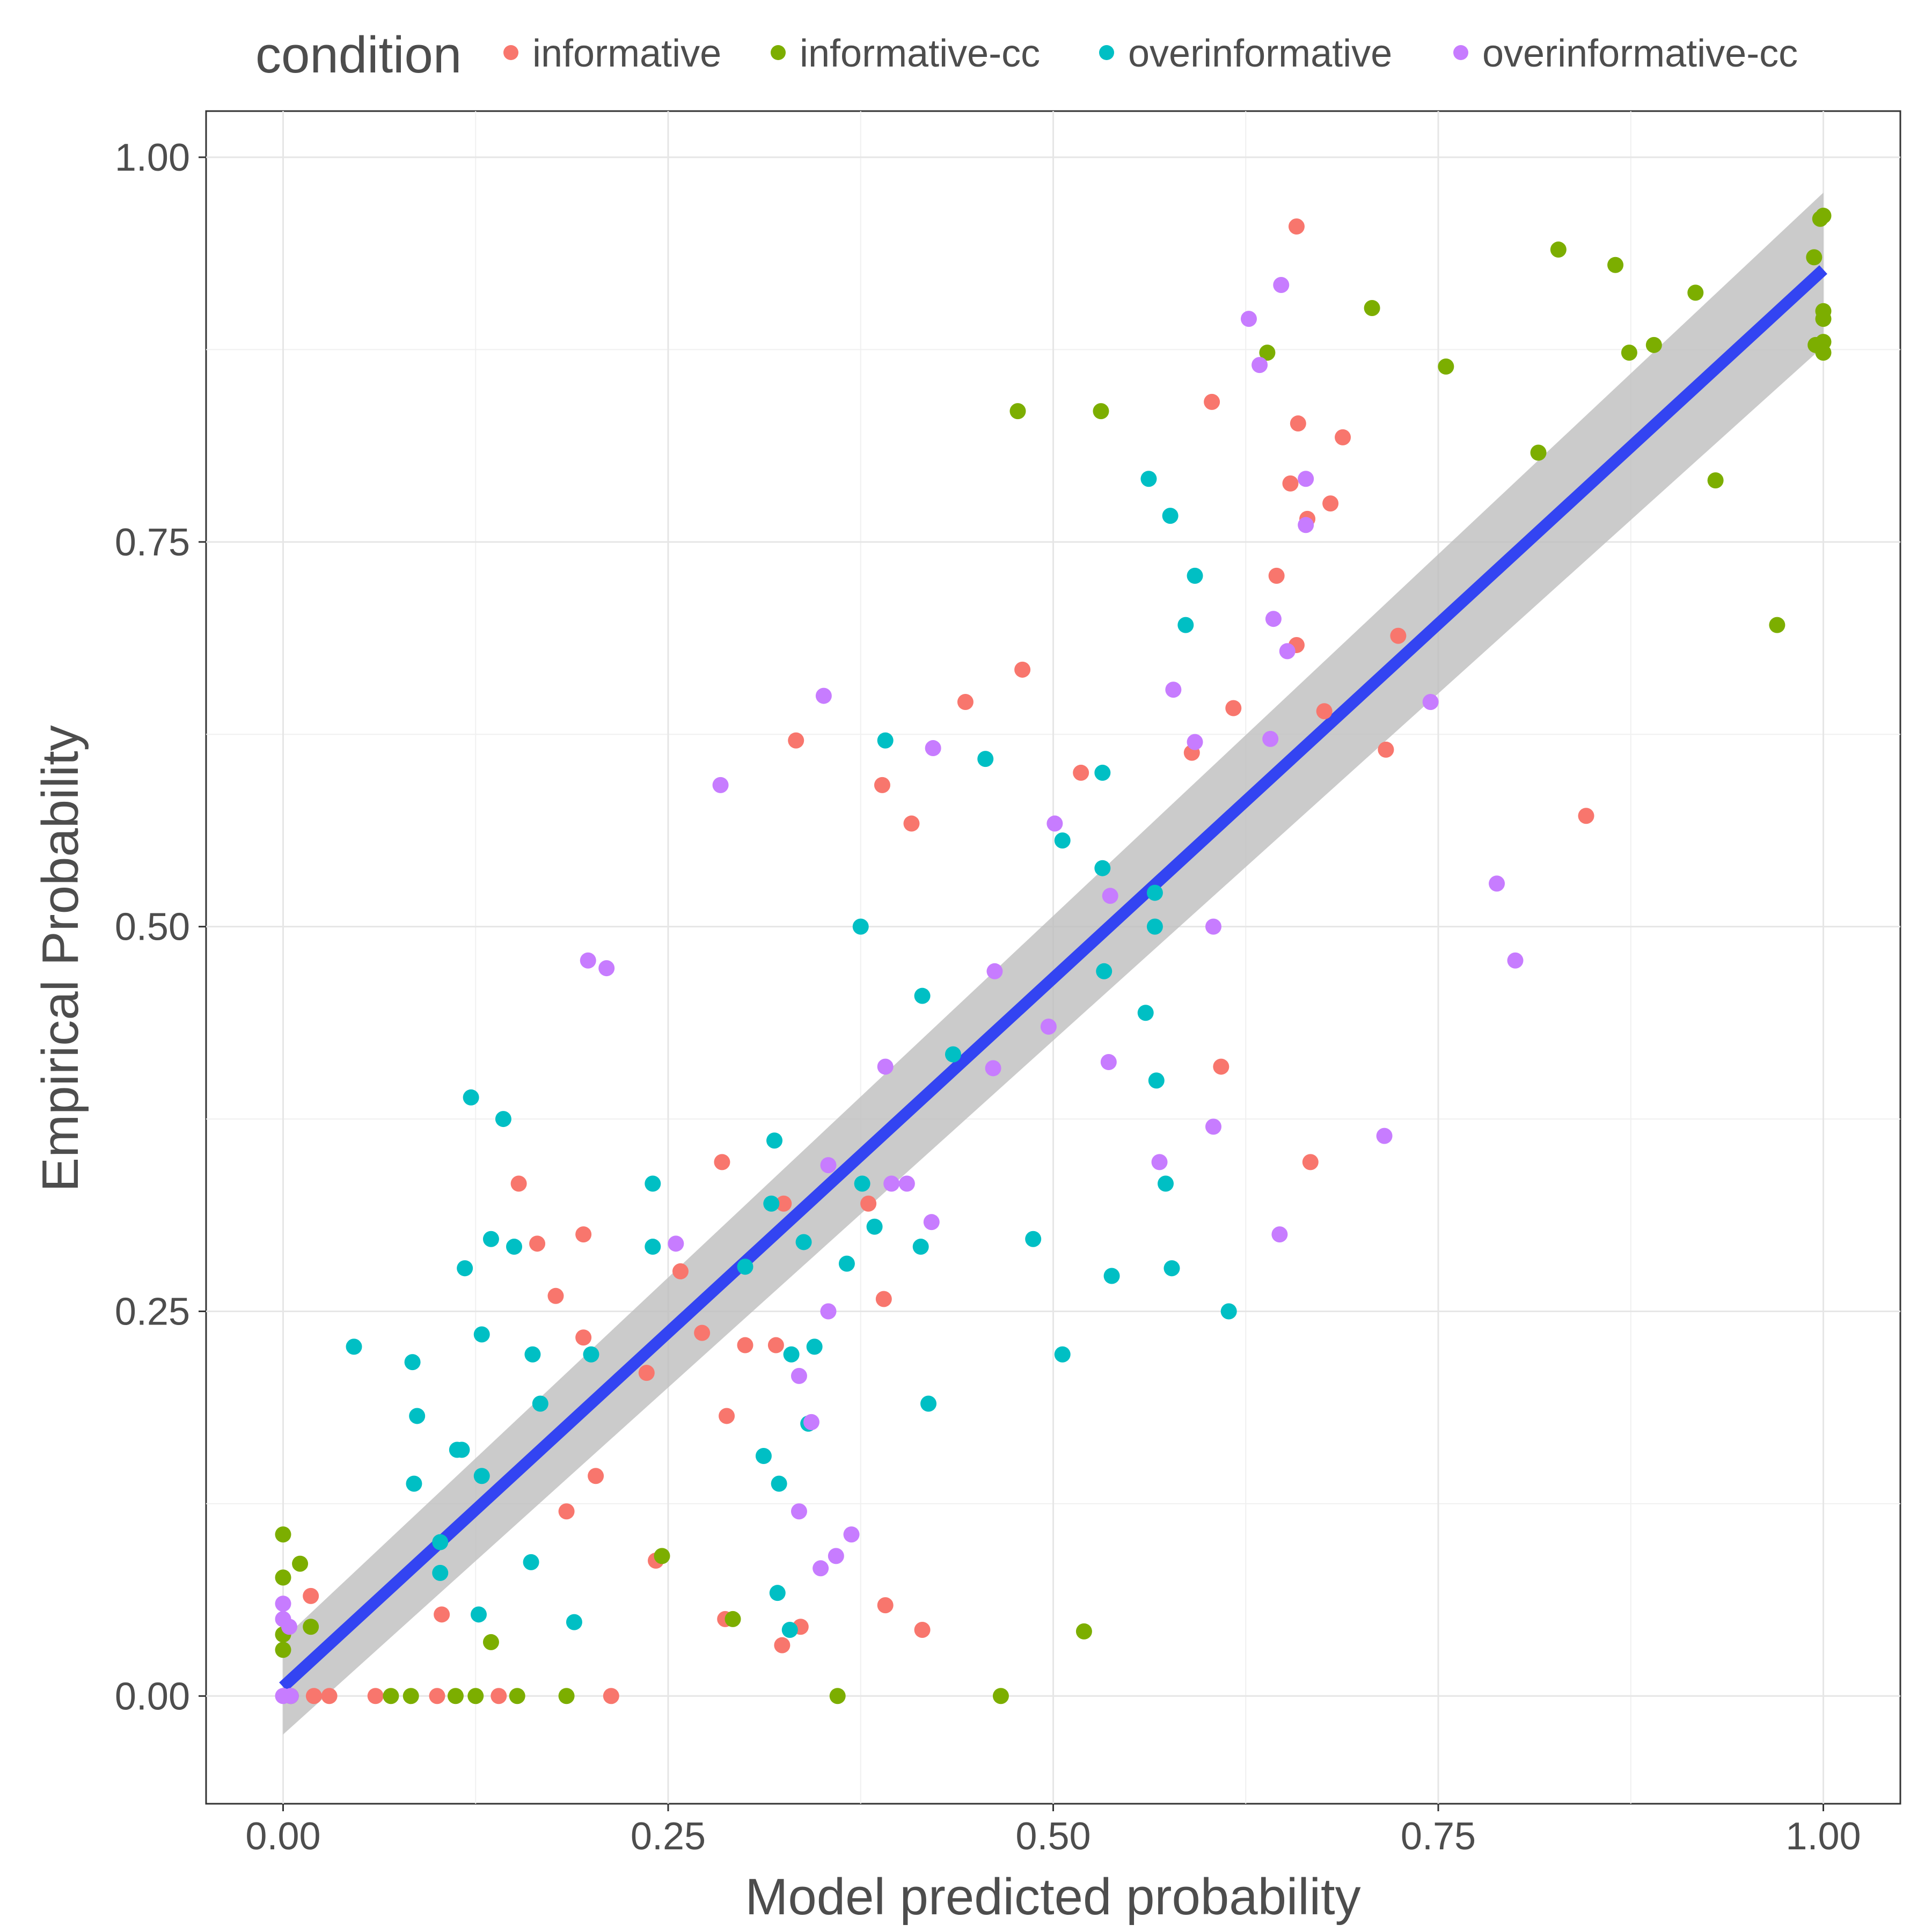 The height and width of the screenshot is (1932, 1932). Describe the element at coordinates (1260, 53) in the screenshot. I see `legend-label-overinformative: overinformative` at that location.